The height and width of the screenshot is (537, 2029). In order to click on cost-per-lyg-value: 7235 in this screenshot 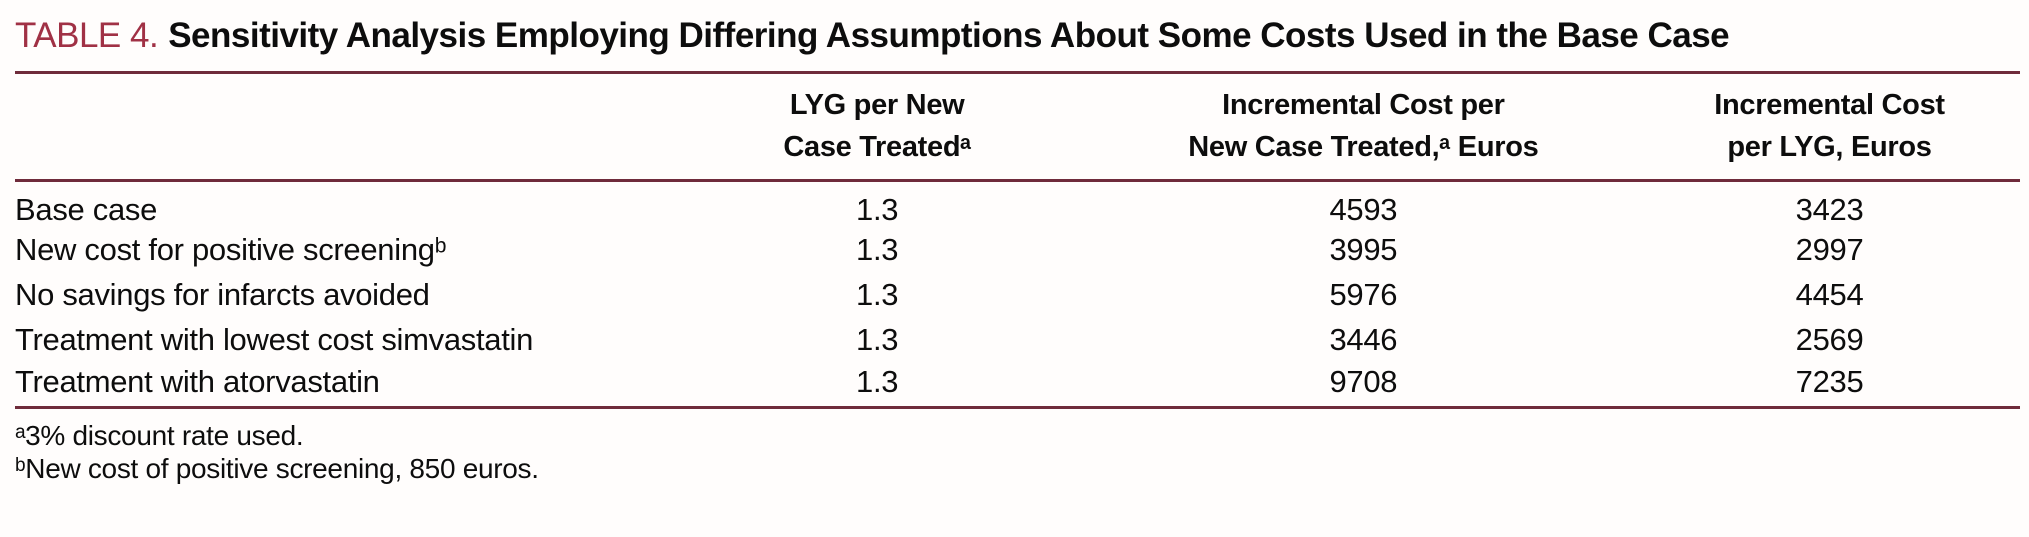, I will do `click(1829, 381)`.